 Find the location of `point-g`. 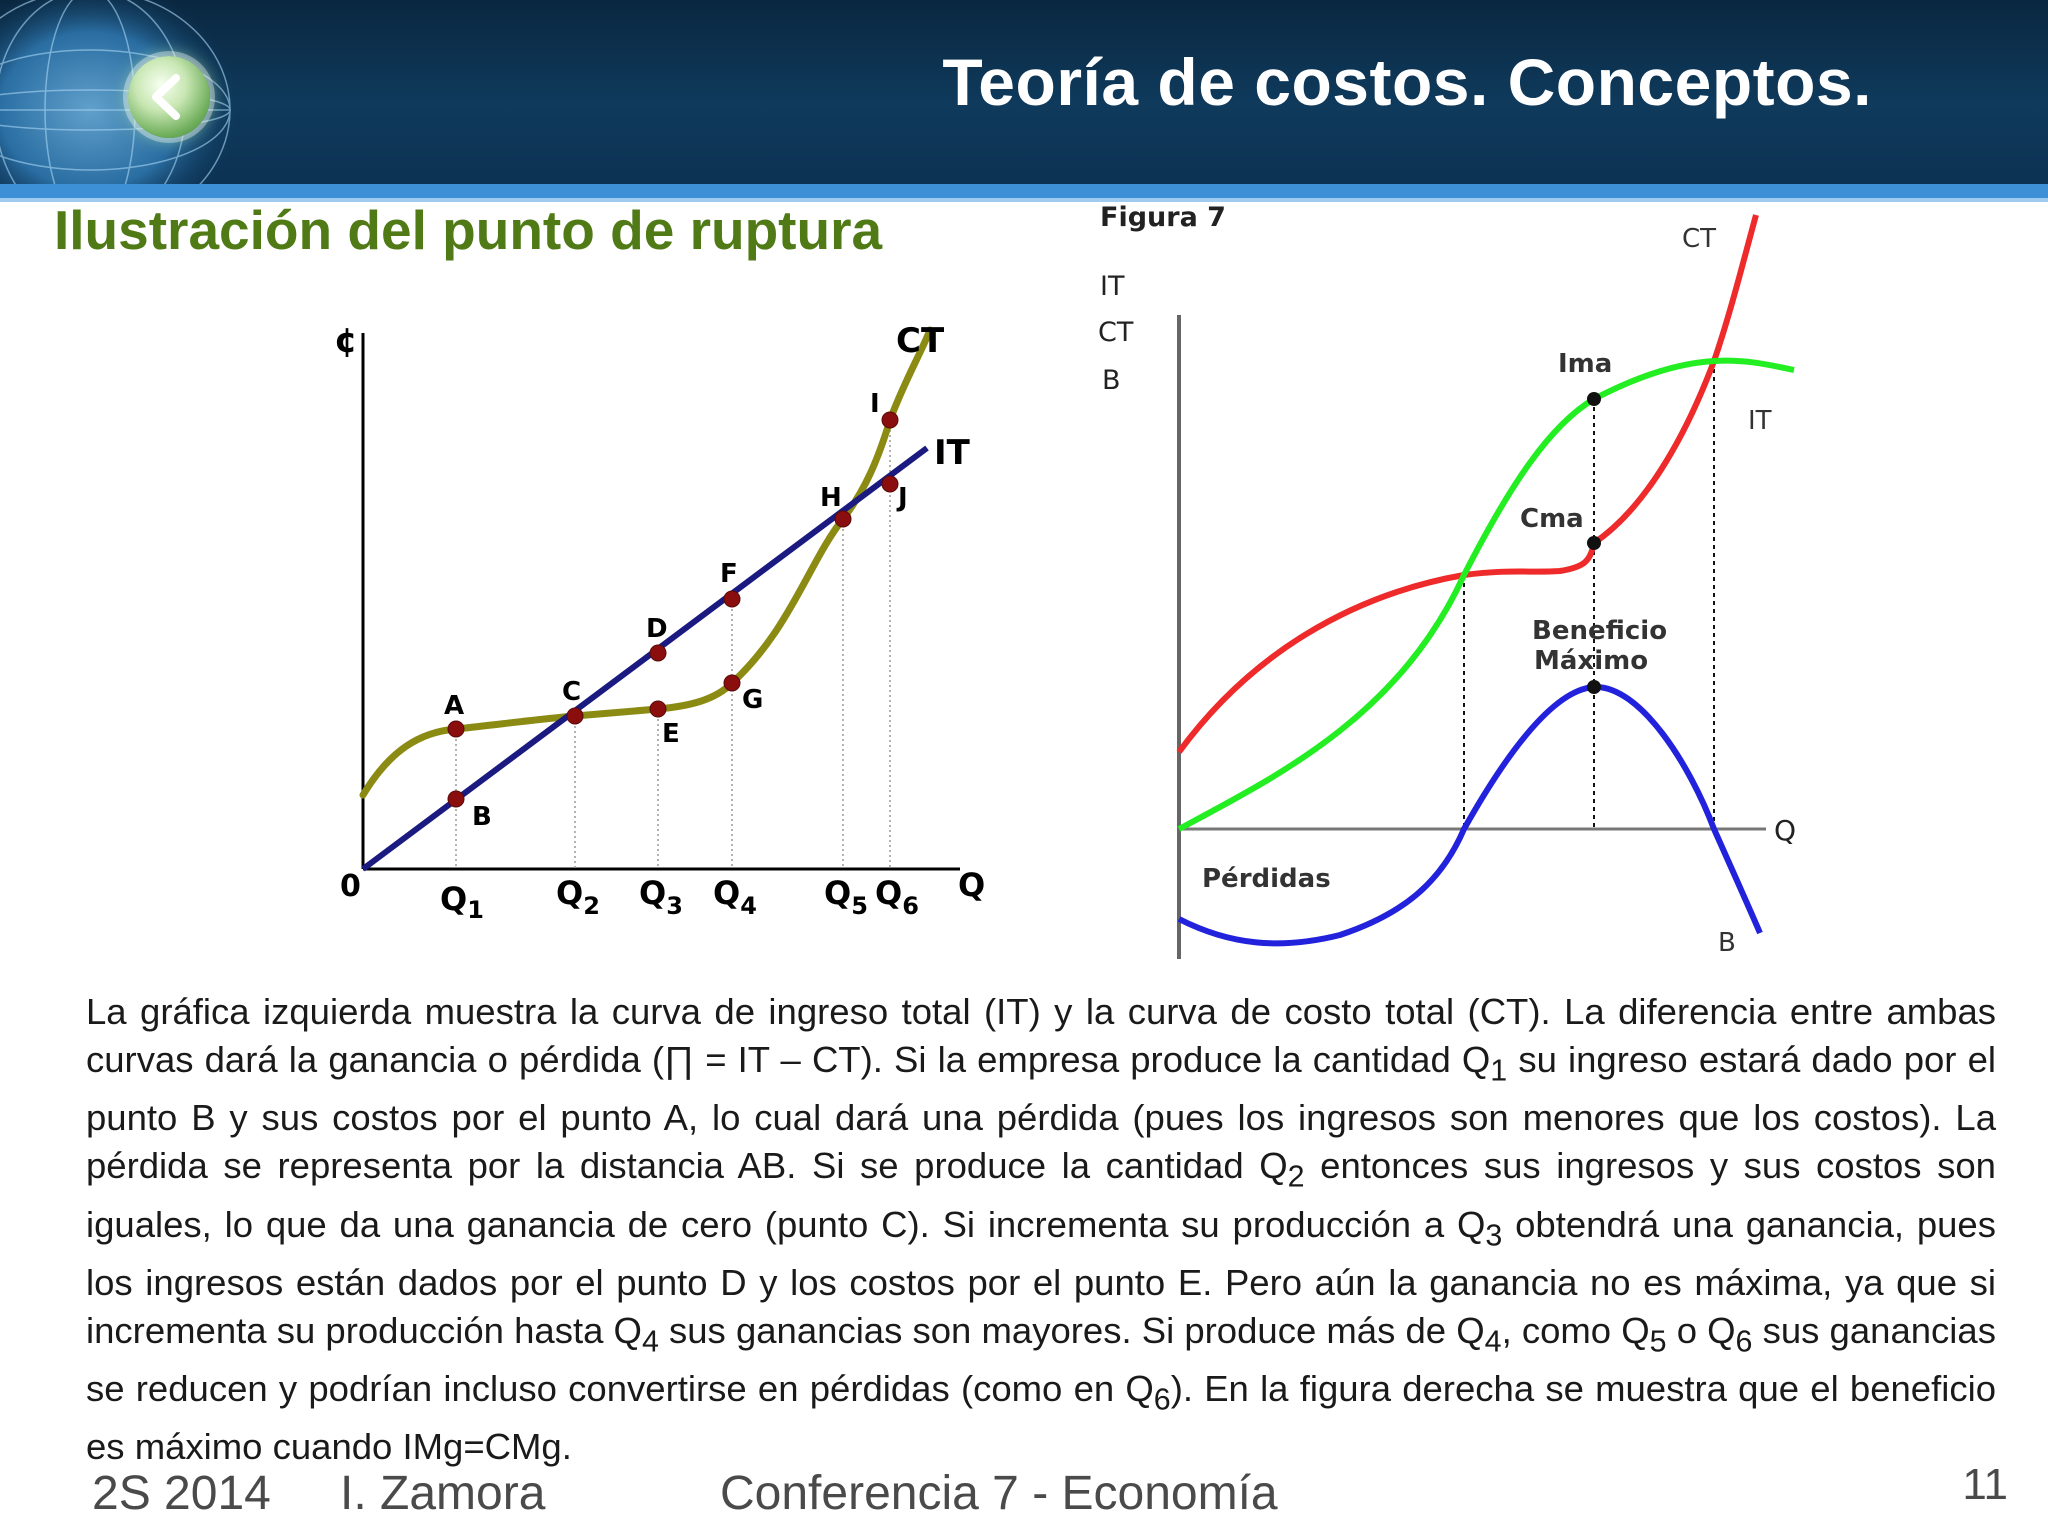

point-g is located at coordinates (732, 683).